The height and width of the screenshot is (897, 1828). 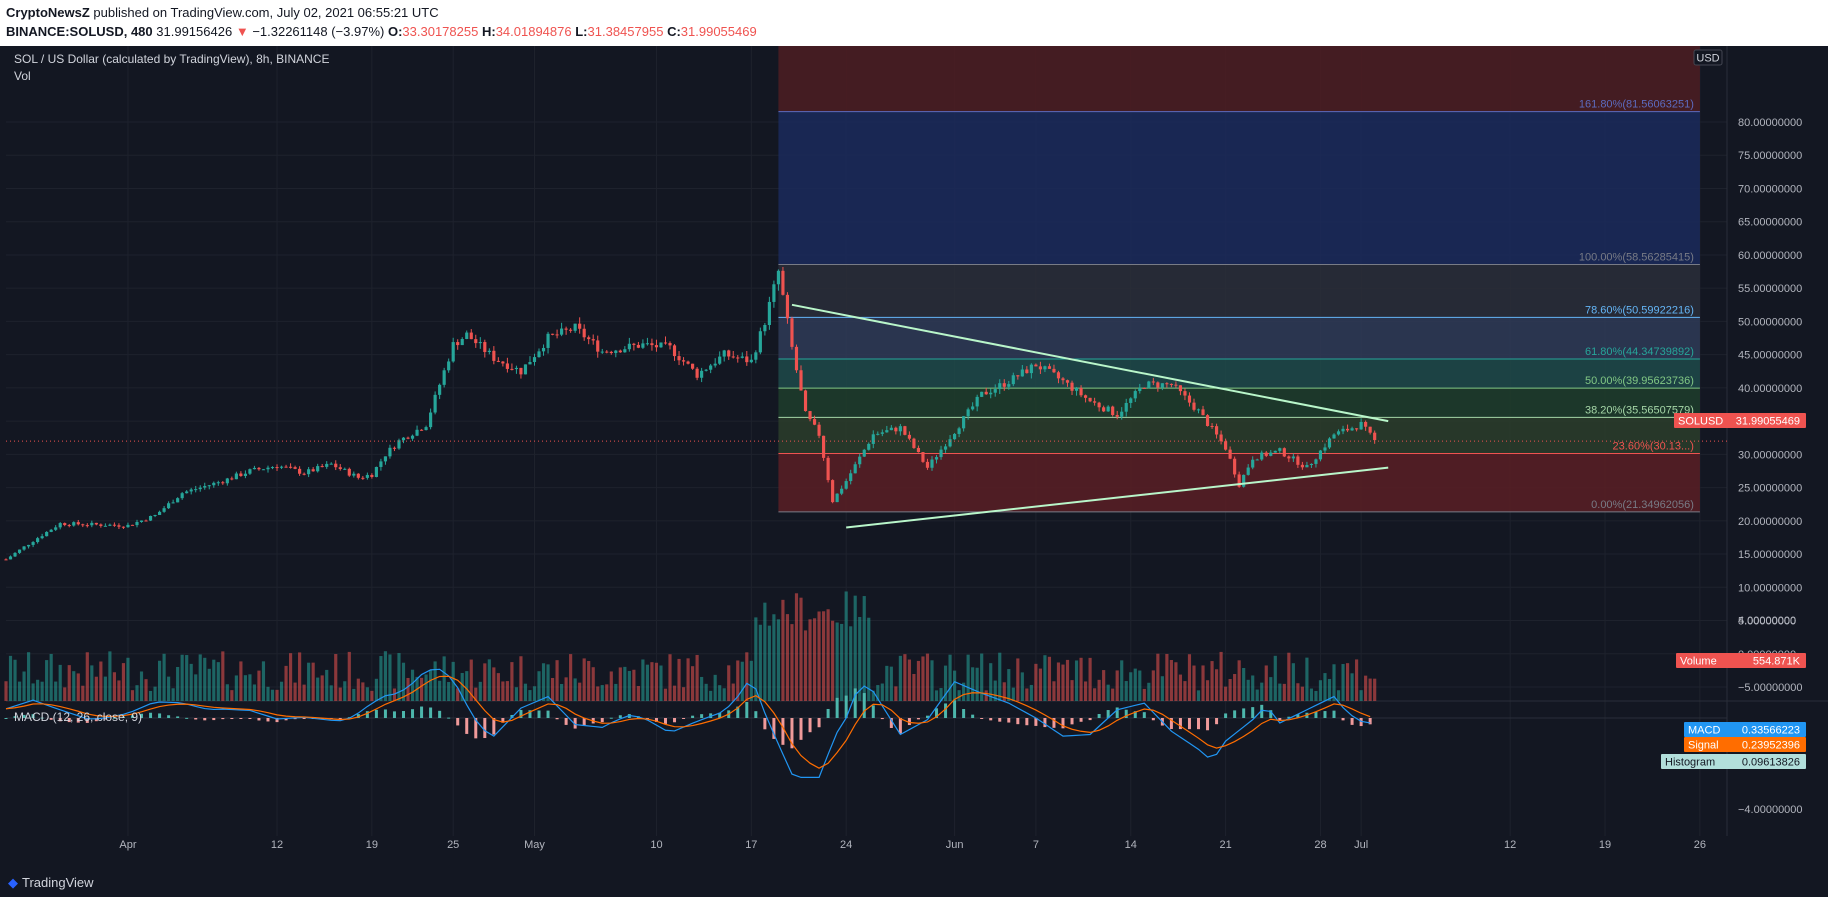 What do you see at coordinates (955, 845) in the screenshot?
I see `date-tick-label: Jun` at bounding box center [955, 845].